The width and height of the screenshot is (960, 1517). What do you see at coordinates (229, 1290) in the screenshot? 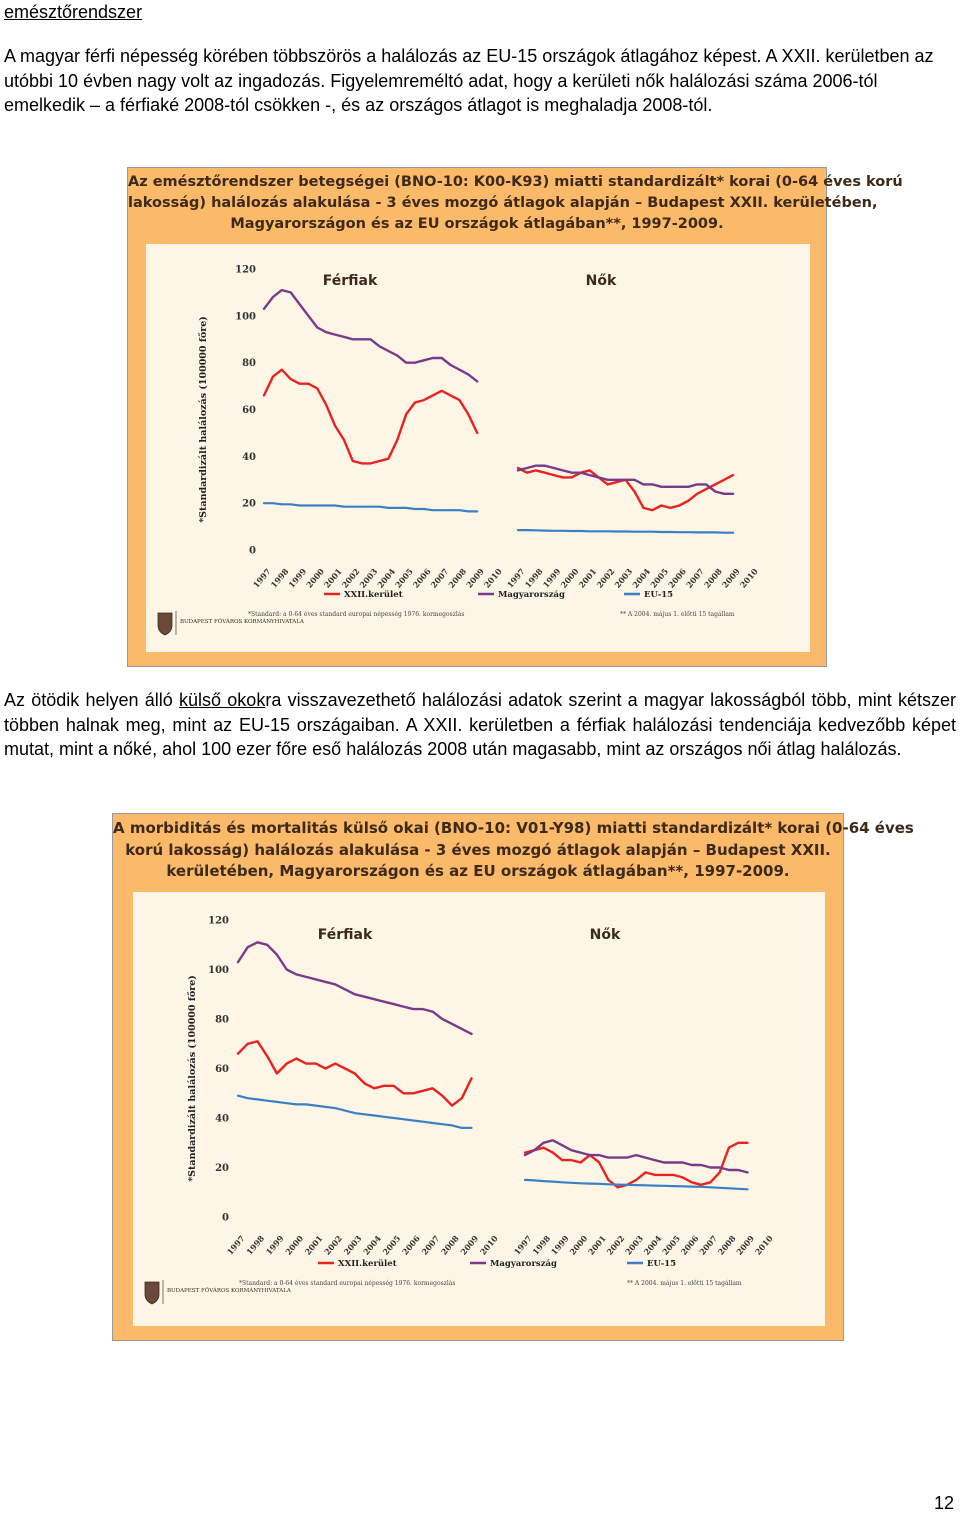
I see `logo-text: BUDAPEST FŐVÁROS KORMÁNYHIVATALA` at bounding box center [229, 1290].